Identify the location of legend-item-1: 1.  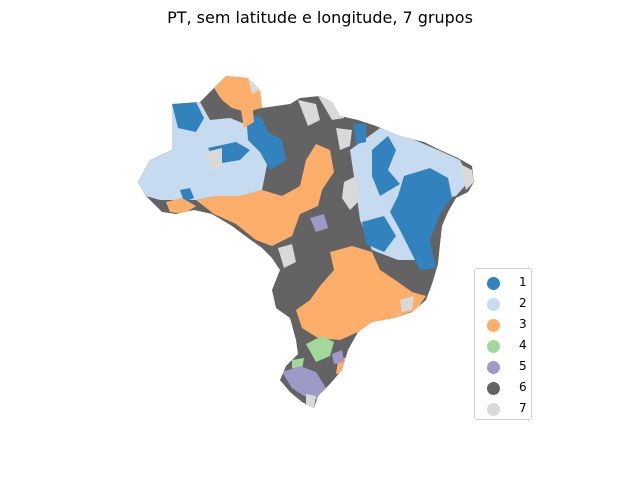
(503, 283).